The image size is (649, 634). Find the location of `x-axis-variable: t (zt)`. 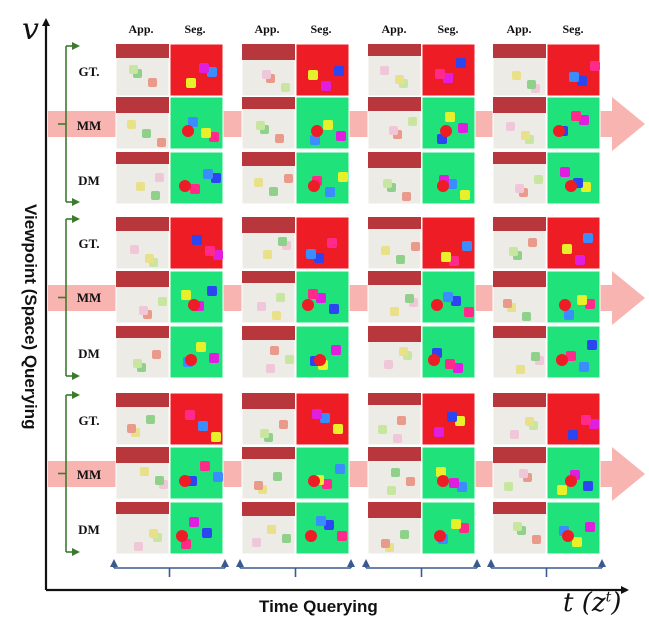

x-axis-variable: t (zt) is located at coordinates (592, 603).